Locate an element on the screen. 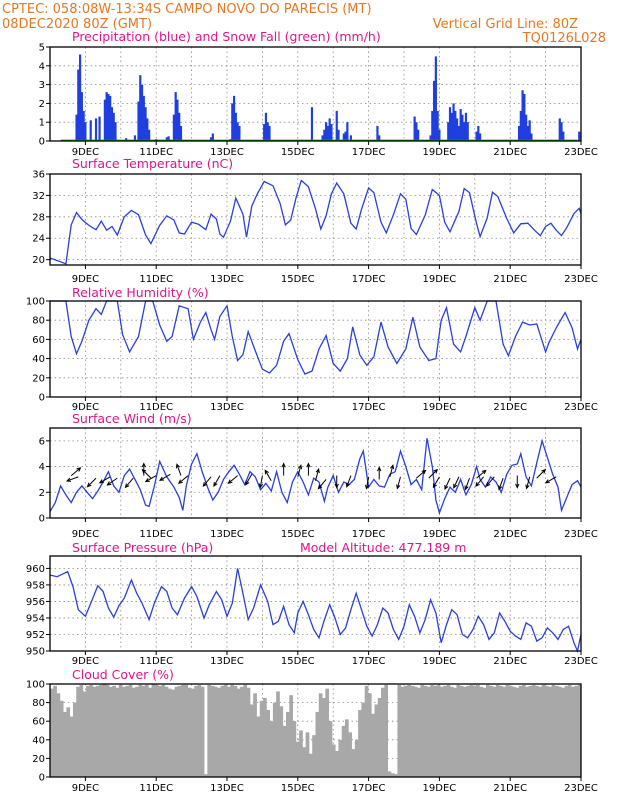  x-tick-label: 19DEC is located at coordinates (440, 661).